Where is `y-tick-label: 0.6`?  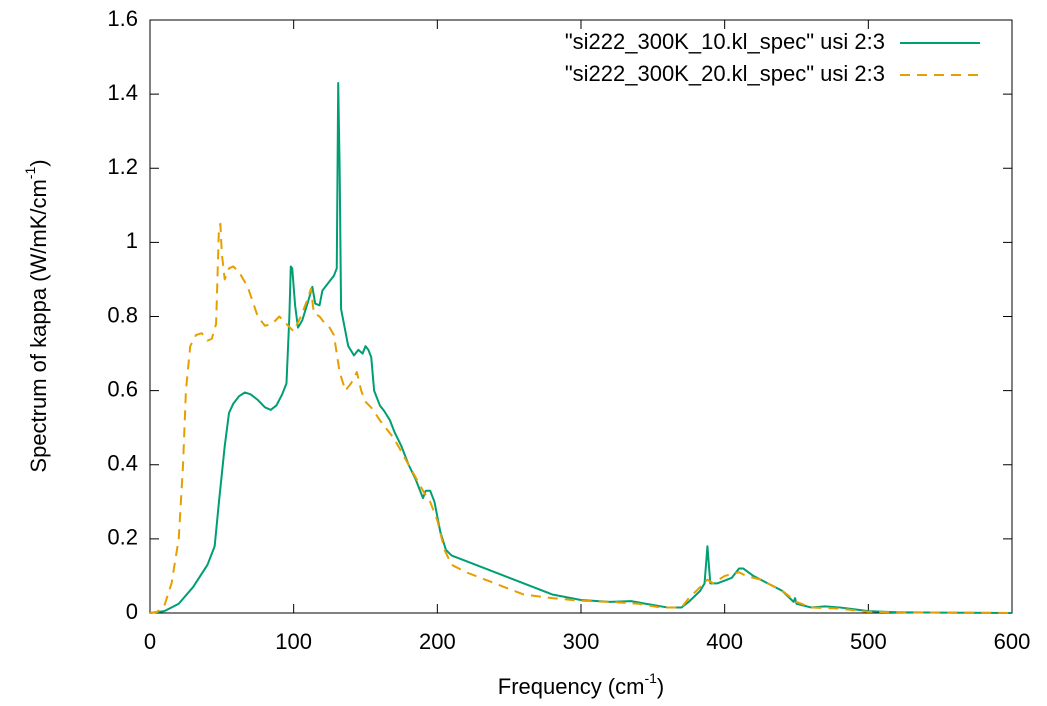 y-tick-label: 0.6 is located at coordinates (122, 388).